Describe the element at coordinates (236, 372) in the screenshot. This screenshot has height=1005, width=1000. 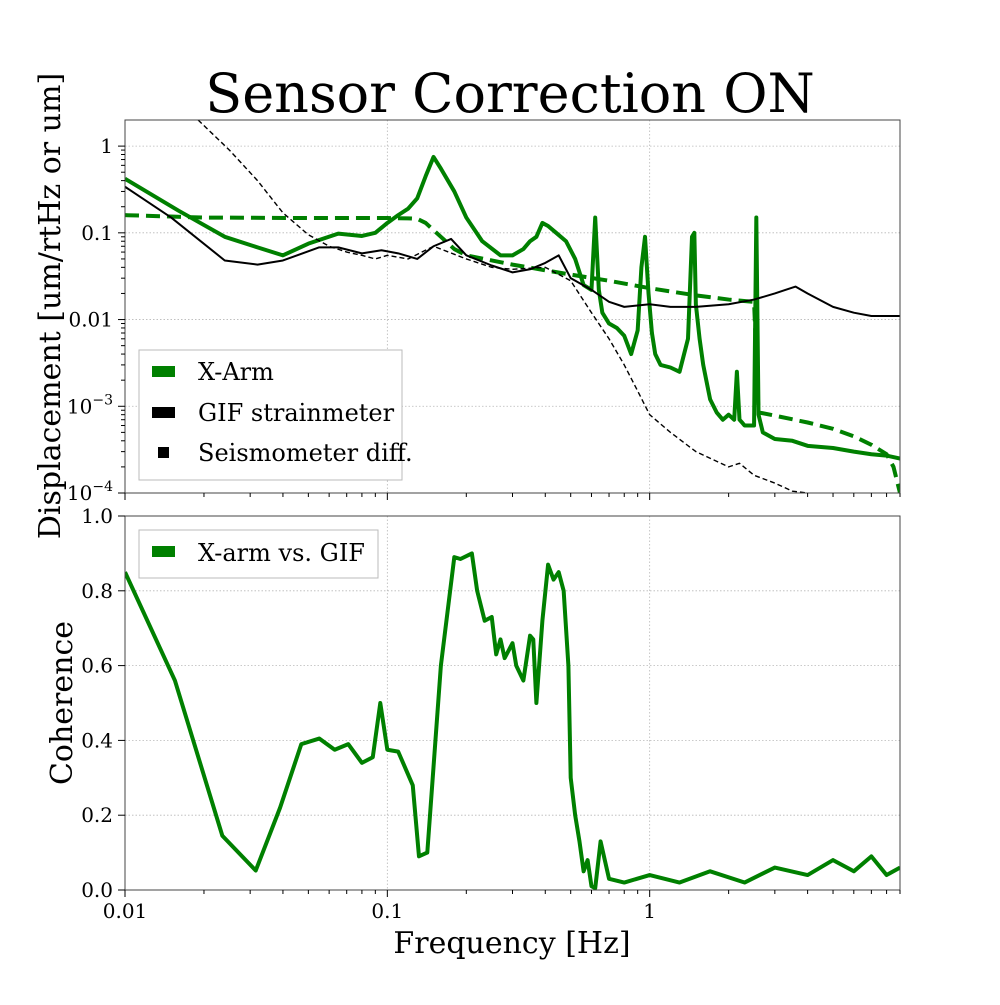
I see `legend-label-x-arm: X-Arm` at that location.